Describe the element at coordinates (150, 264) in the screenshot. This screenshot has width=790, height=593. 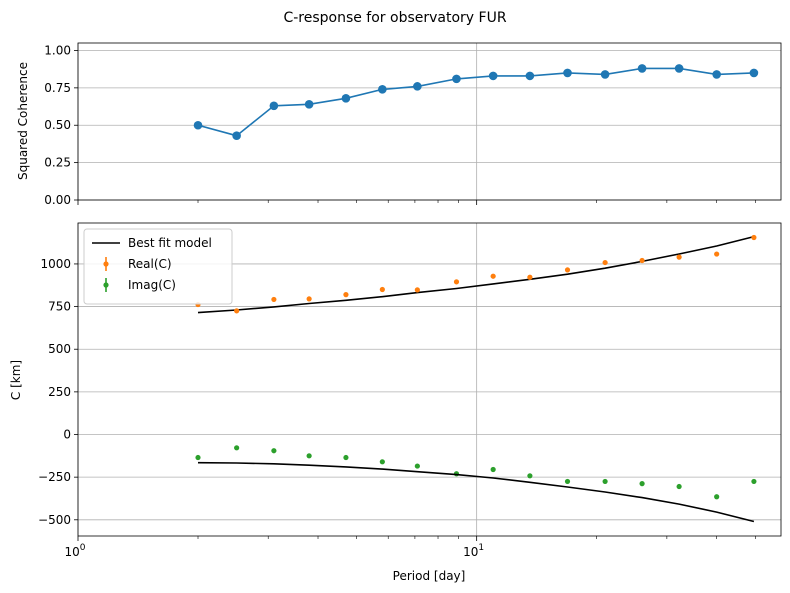
I see `legend-entry: Real(C)` at that location.